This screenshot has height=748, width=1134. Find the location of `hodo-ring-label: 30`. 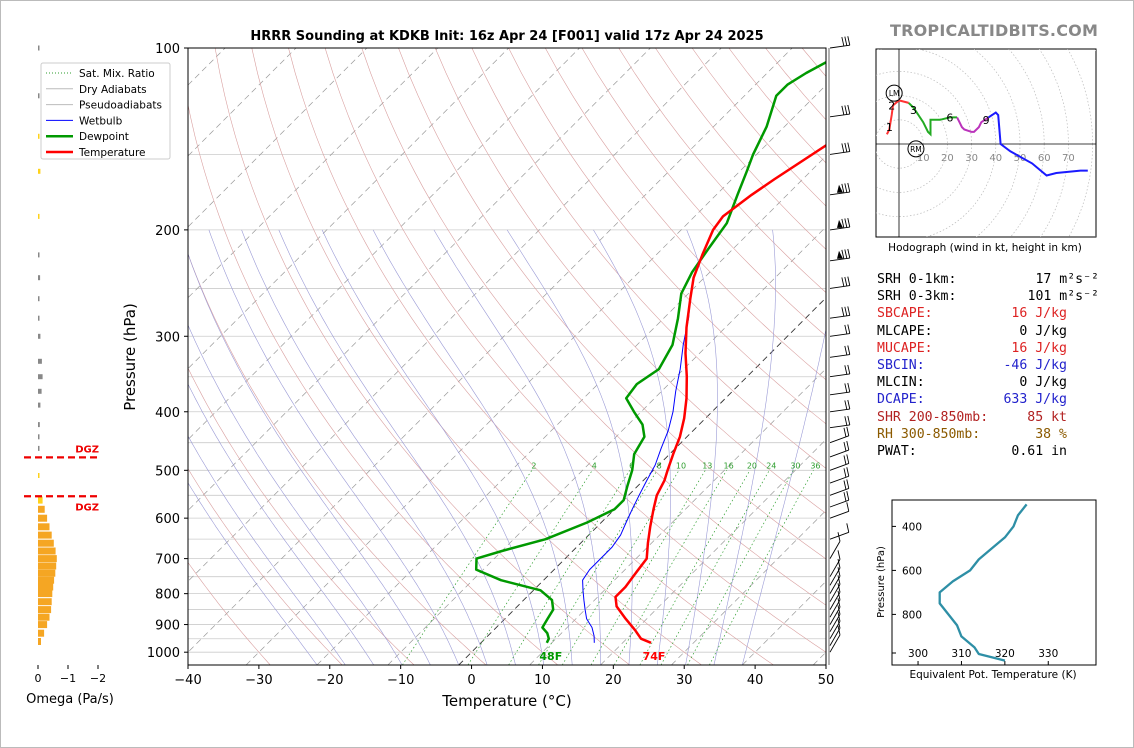

hodo-ring-label: 30 is located at coordinates (971, 158).